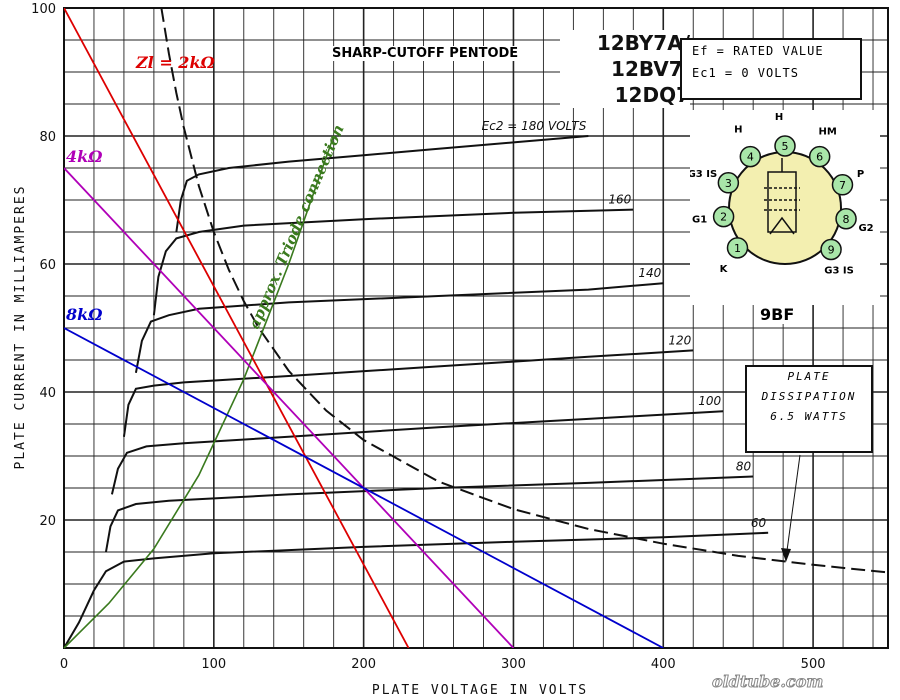  Describe the element at coordinates (64, 664) in the screenshot. I see `x-tick-label: 0` at that location.